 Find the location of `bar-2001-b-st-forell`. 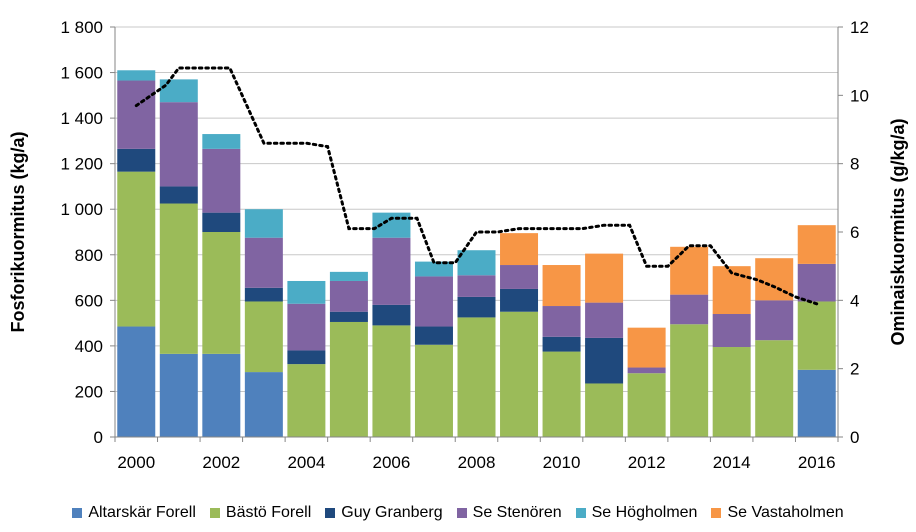

bar-2001-b-st-forell is located at coordinates (178, 278).